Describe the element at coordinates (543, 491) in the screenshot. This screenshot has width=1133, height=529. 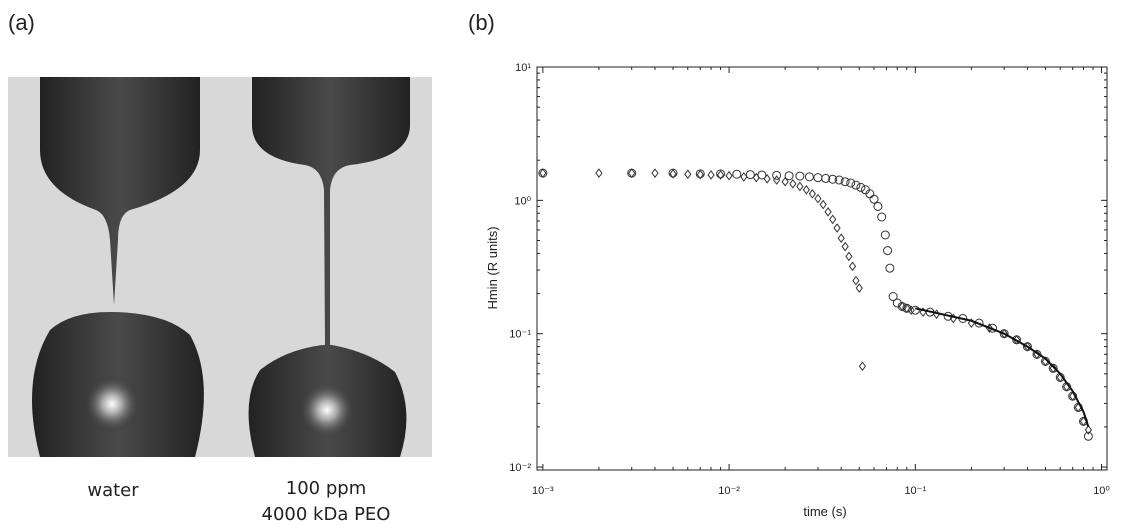
I see `x-tick-label: 10⁻³` at that location.